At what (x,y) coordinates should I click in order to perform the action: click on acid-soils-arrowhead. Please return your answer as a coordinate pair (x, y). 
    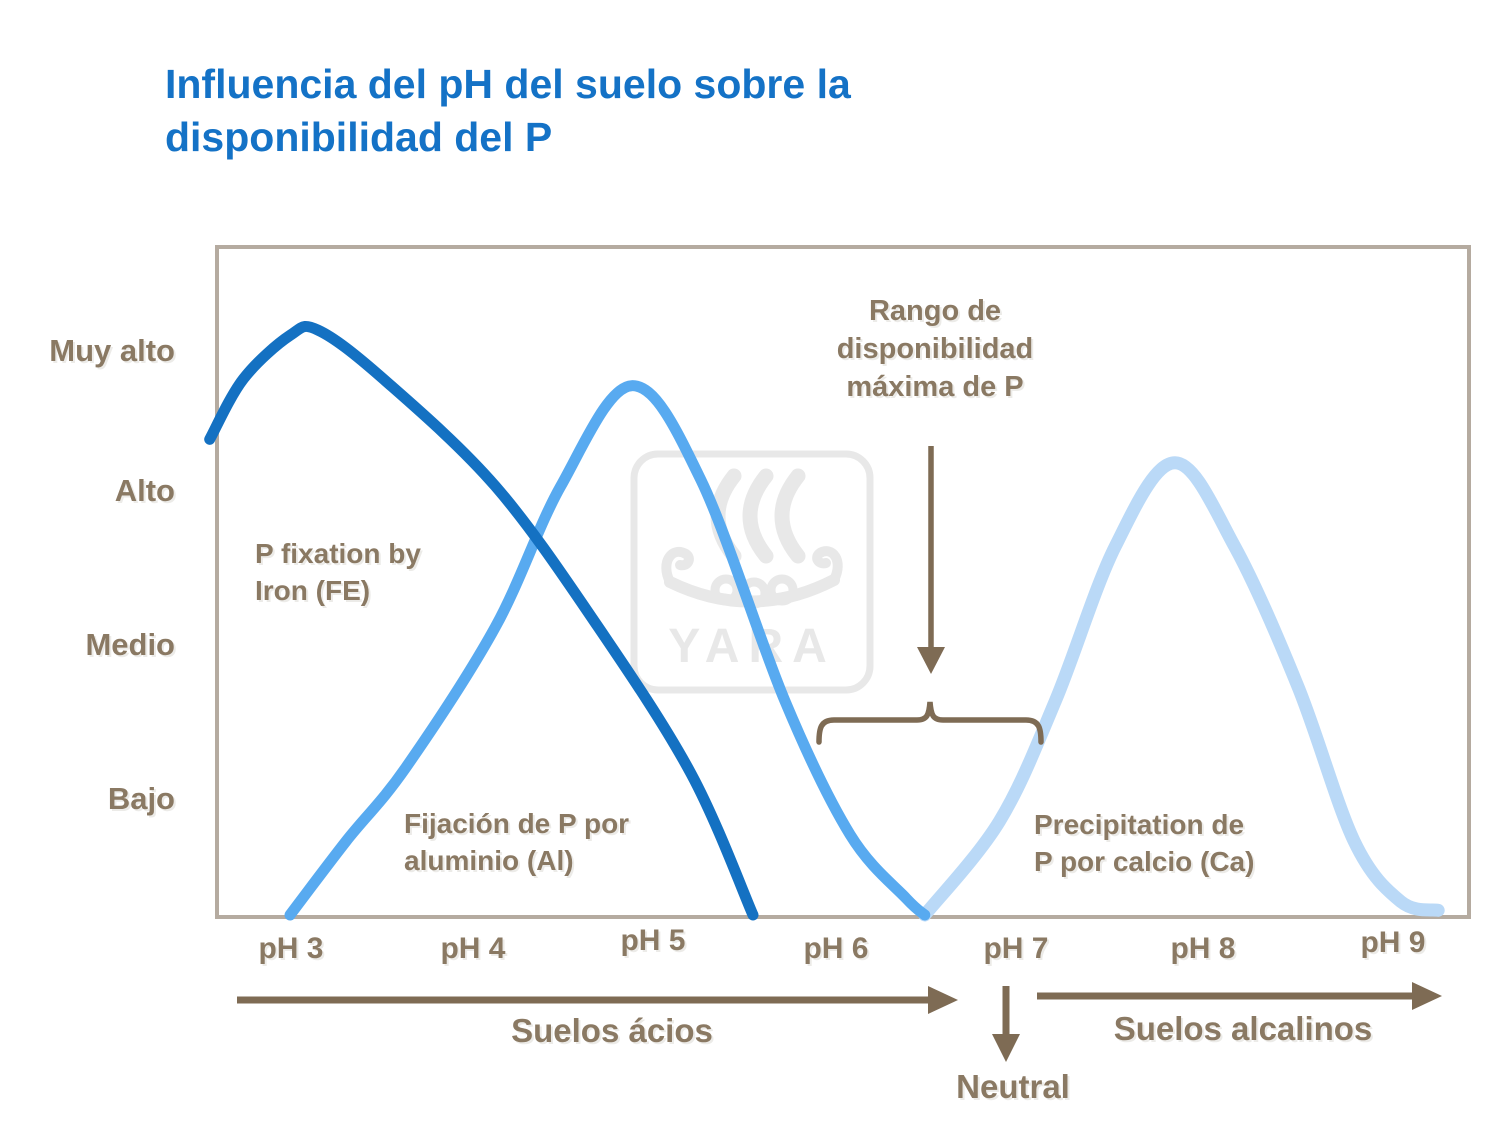
    Looking at the image, I should click on (943, 1000).